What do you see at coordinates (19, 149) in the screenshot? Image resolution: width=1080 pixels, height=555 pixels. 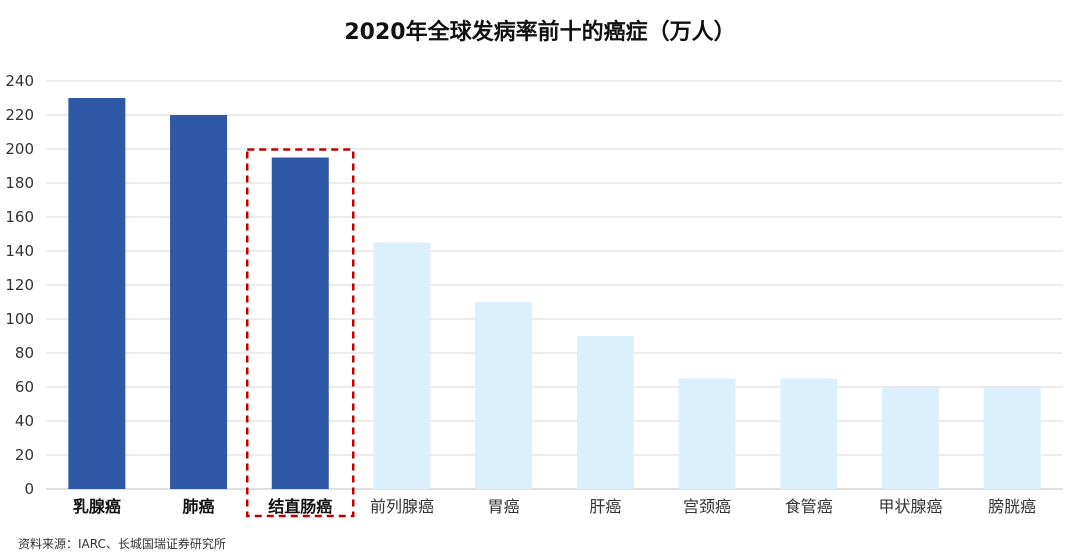 I see `y-tick-label: 200` at bounding box center [19, 149].